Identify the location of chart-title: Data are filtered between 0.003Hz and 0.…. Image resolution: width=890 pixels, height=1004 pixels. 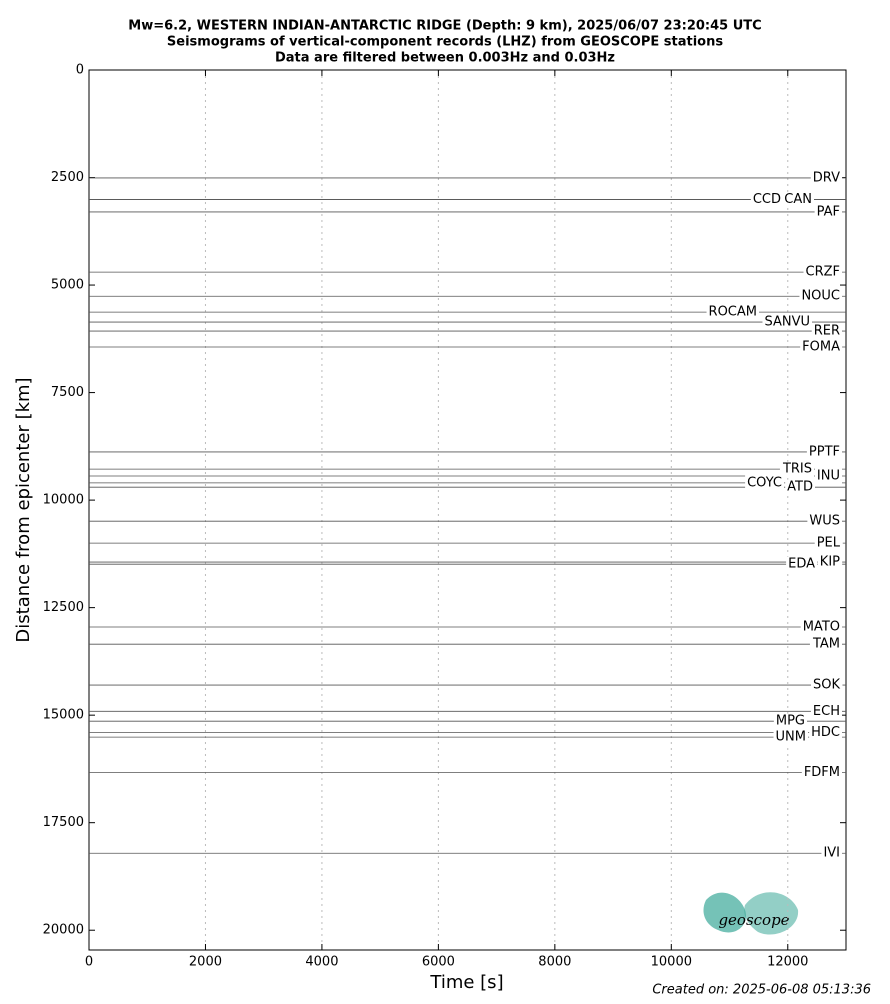
(445, 58).